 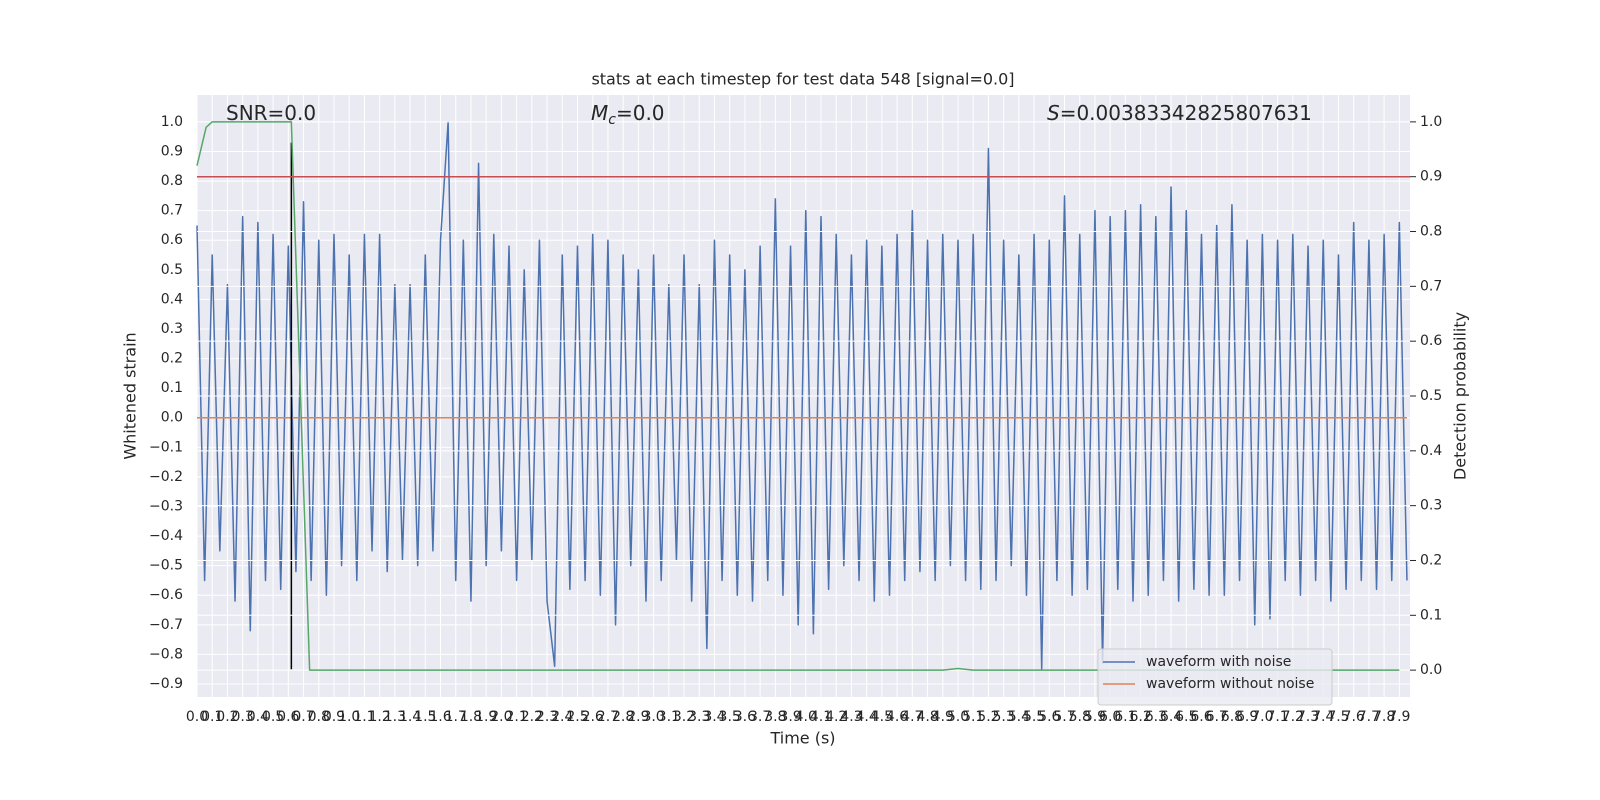 What do you see at coordinates (684, 717) in the screenshot?
I see `x-tick-label: 3.2` at bounding box center [684, 717].